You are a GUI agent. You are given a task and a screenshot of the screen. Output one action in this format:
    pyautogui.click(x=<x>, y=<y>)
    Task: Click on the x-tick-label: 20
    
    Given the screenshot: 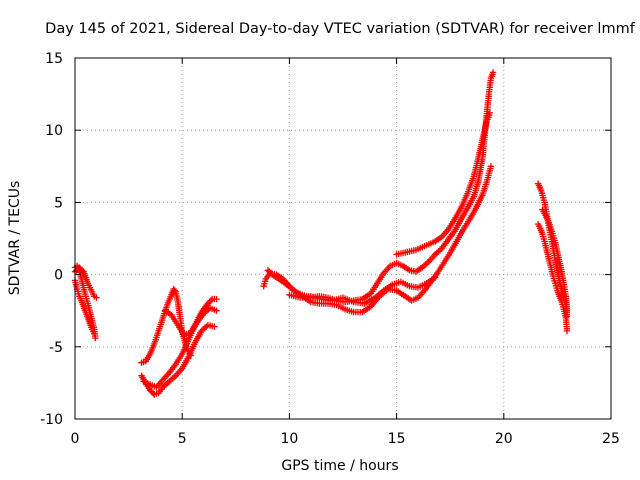 What is the action you would take?
    pyautogui.click(x=504, y=439)
    